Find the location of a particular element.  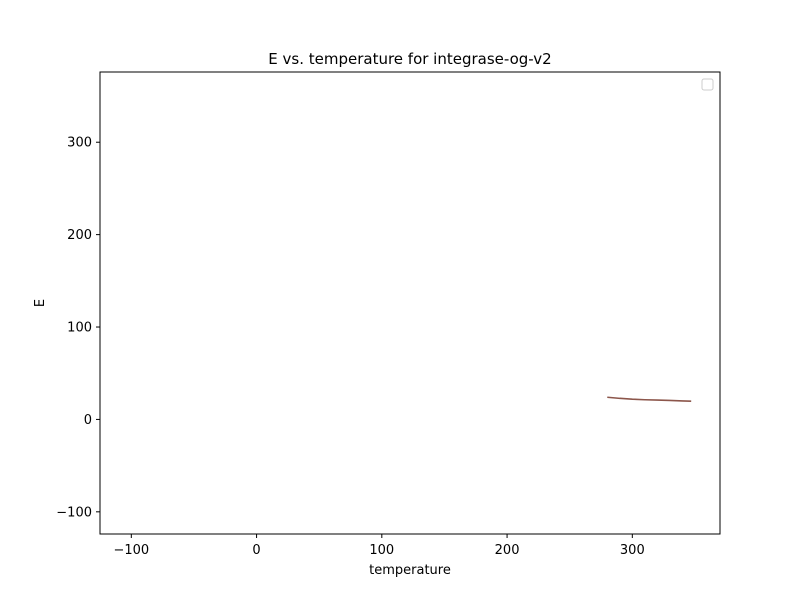

y-axis-label: E is located at coordinates (40, 303).